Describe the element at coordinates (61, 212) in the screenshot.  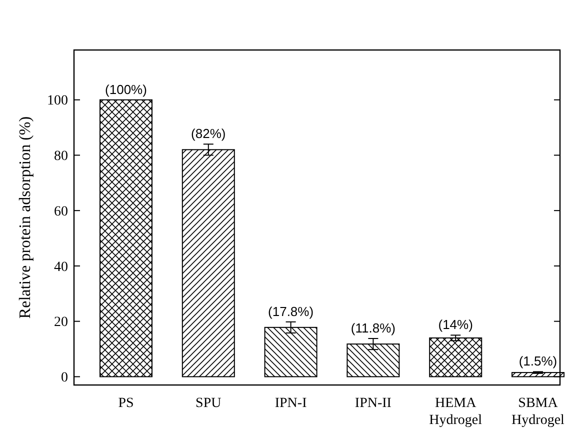
I see `y-tick-label: 60` at that location.